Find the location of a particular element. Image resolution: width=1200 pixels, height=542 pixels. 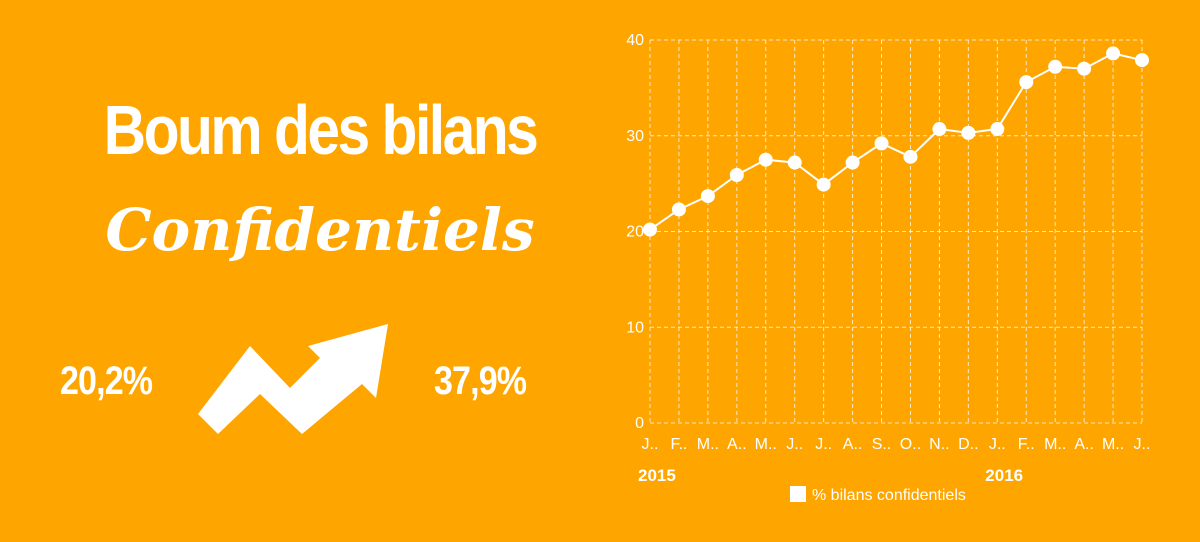

y-tick-label: 30 is located at coordinates (635, 136).